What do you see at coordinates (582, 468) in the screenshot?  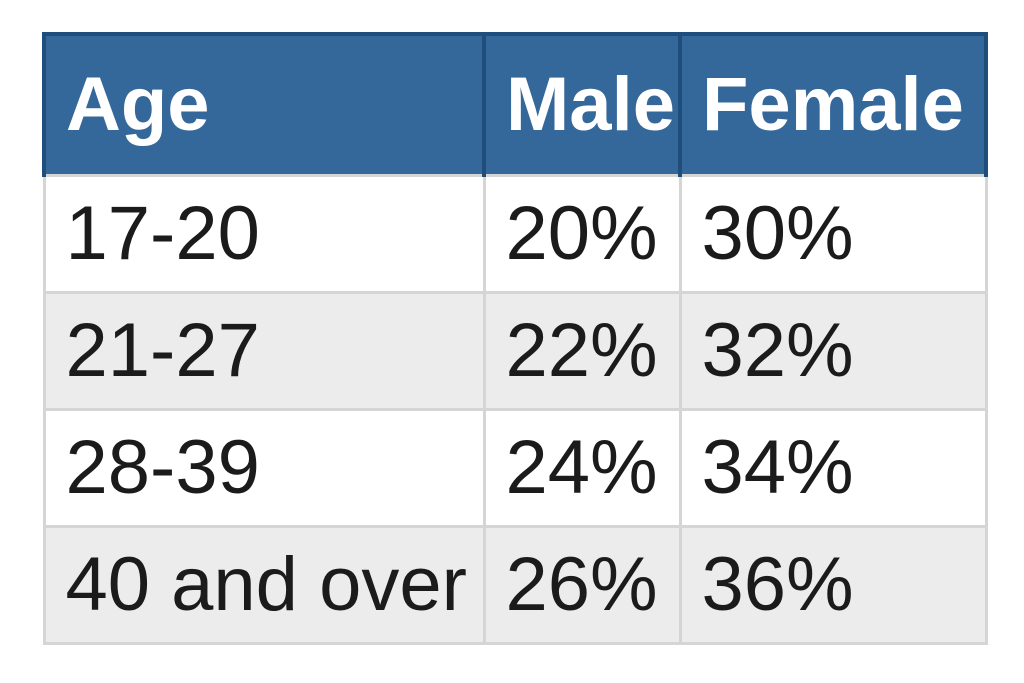 I see `cell-male: 24%` at bounding box center [582, 468].